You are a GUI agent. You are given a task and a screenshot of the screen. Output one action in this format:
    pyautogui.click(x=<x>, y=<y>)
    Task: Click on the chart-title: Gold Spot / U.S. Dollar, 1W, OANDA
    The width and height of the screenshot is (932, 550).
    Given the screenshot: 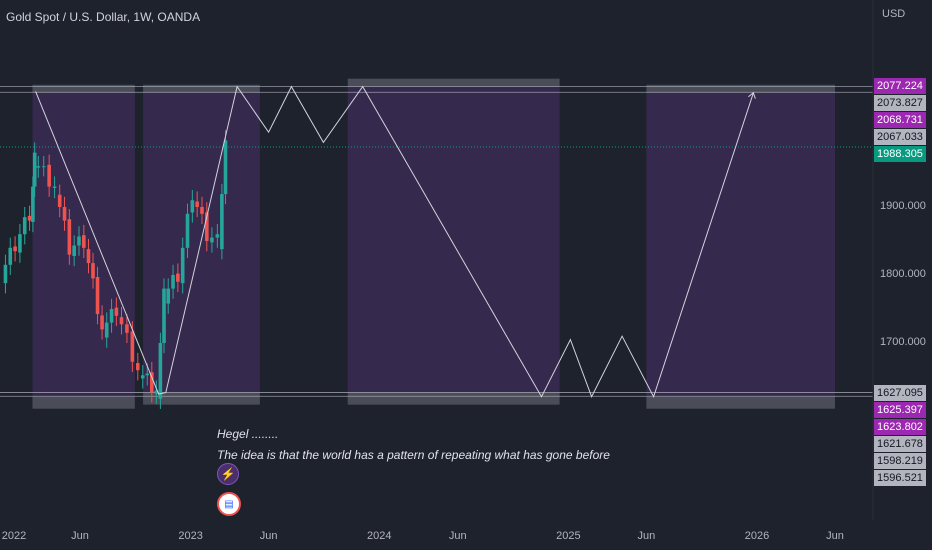 What is the action you would take?
    pyautogui.click(x=103, y=17)
    